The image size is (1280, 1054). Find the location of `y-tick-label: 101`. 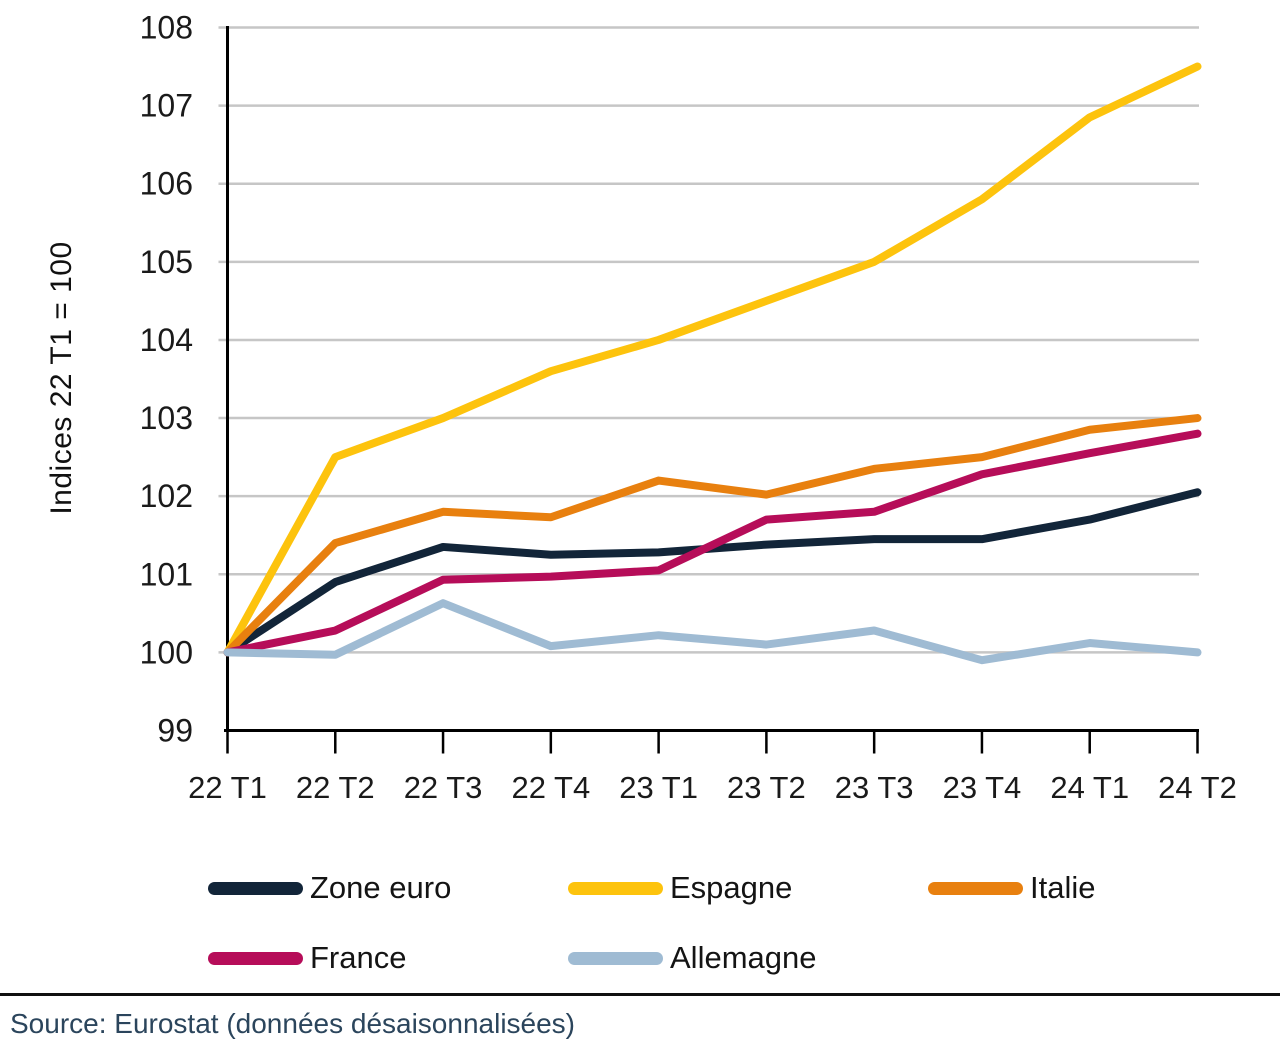

y-tick-label: 101 is located at coordinates (166, 574).